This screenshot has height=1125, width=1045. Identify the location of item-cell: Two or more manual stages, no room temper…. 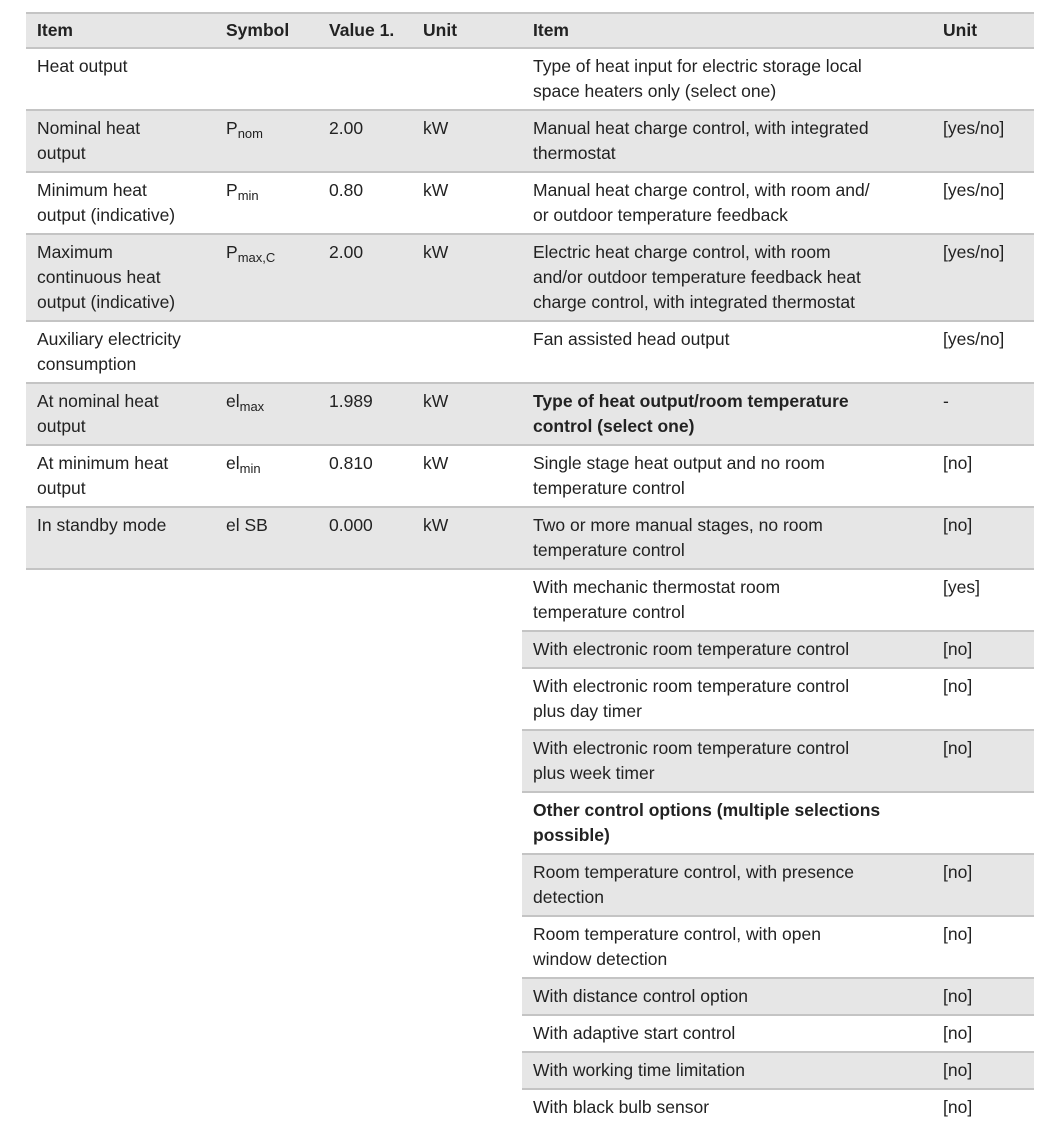
(727, 537).